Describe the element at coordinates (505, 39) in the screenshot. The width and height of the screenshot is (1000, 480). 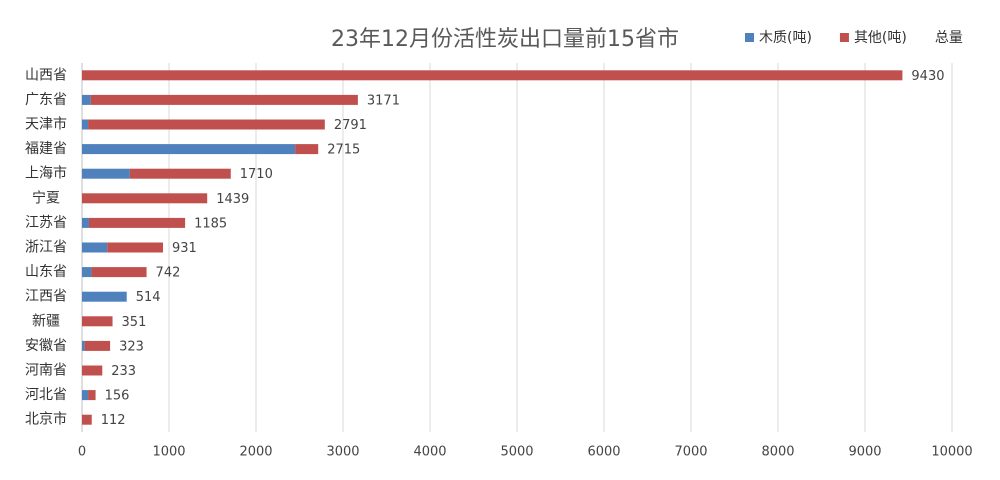
I see `chart-title: 23年12月份活性炭出口量前15省市` at that location.